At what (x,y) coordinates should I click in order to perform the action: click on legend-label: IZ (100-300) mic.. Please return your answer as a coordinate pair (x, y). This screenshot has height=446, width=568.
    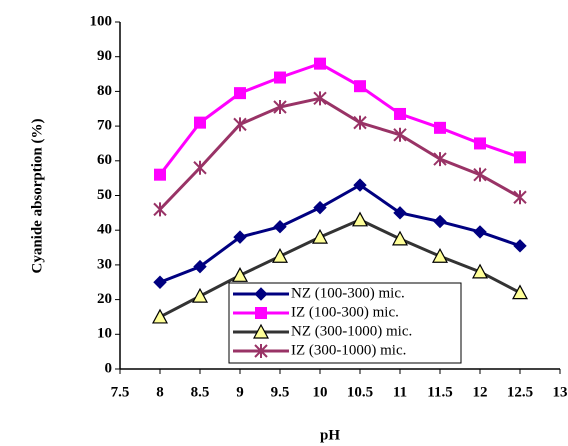
    Looking at the image, I should click on (345, 312).